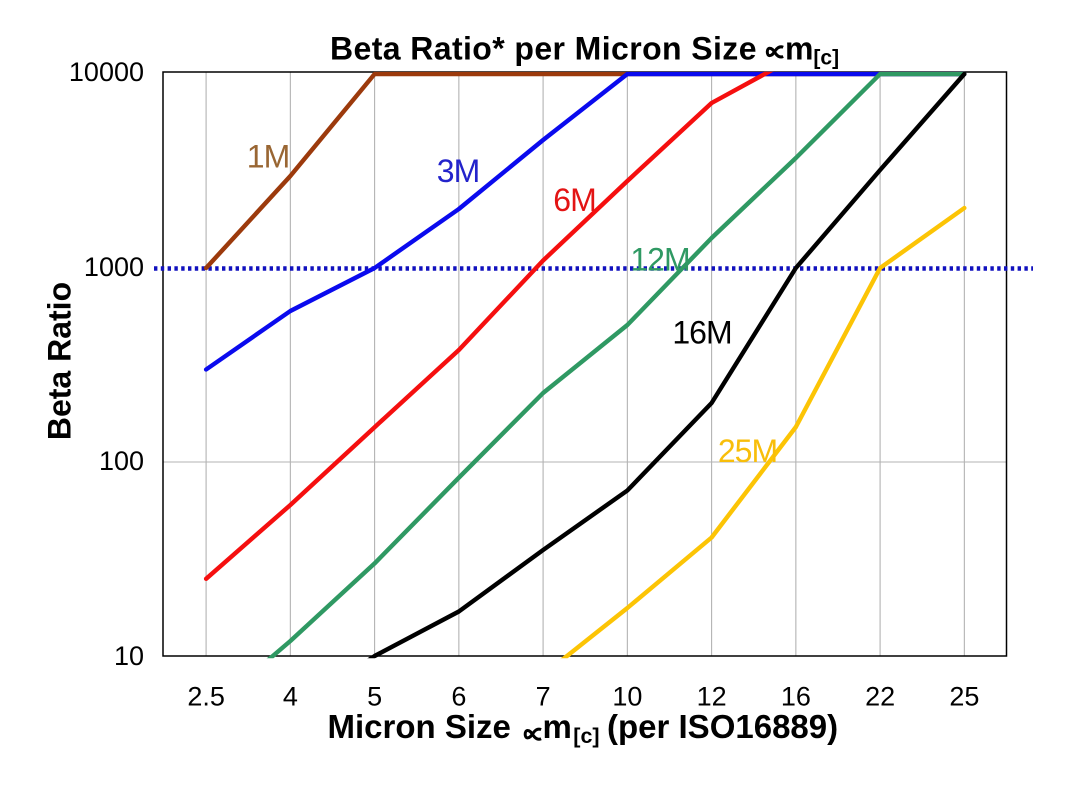 This screenshot has width=1073, height=798. I want to click on svg-text: 2.5, so click(206, 697).